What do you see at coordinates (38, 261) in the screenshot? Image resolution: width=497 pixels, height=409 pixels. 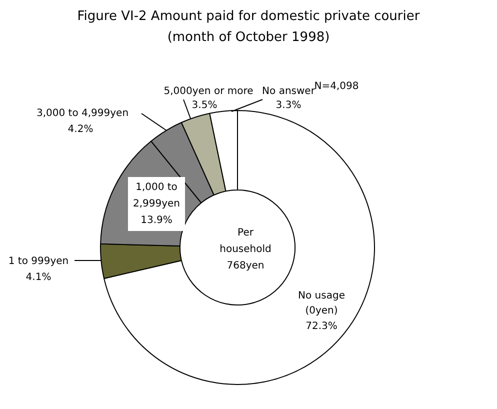 I see `slice-label: 1 to 999yen` at bounding box center [38, 261].